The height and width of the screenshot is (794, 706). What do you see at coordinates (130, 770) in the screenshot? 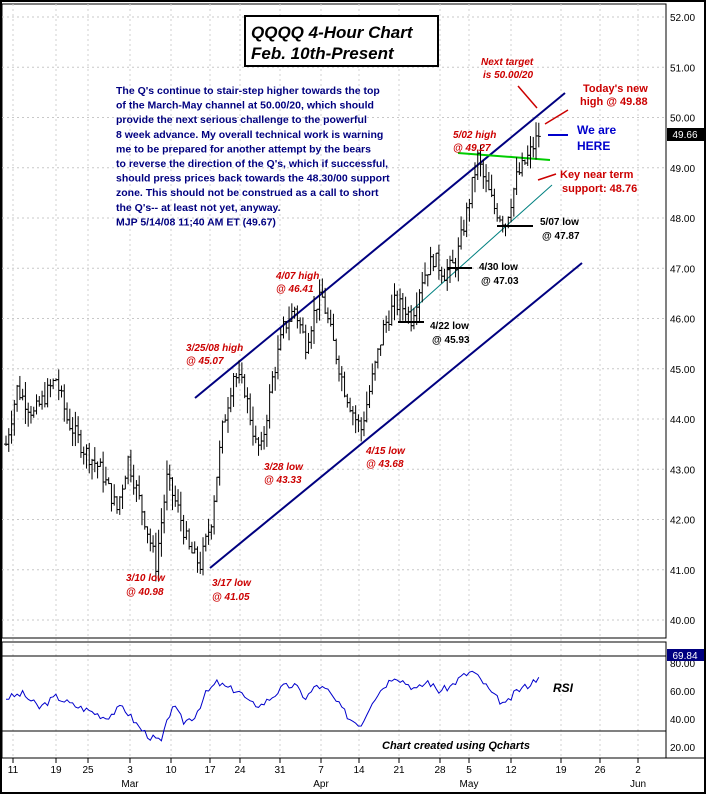
I see `x-tick-label: 3` at bounding box center [130, 770].